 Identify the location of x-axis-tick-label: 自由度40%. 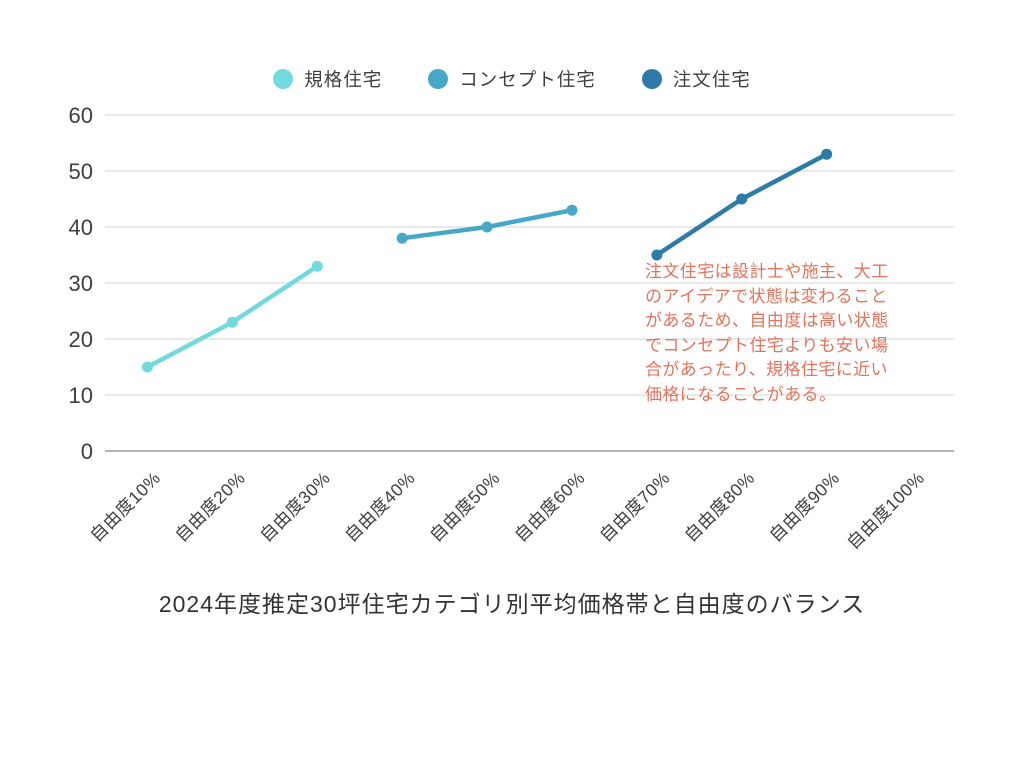
(380, 507).